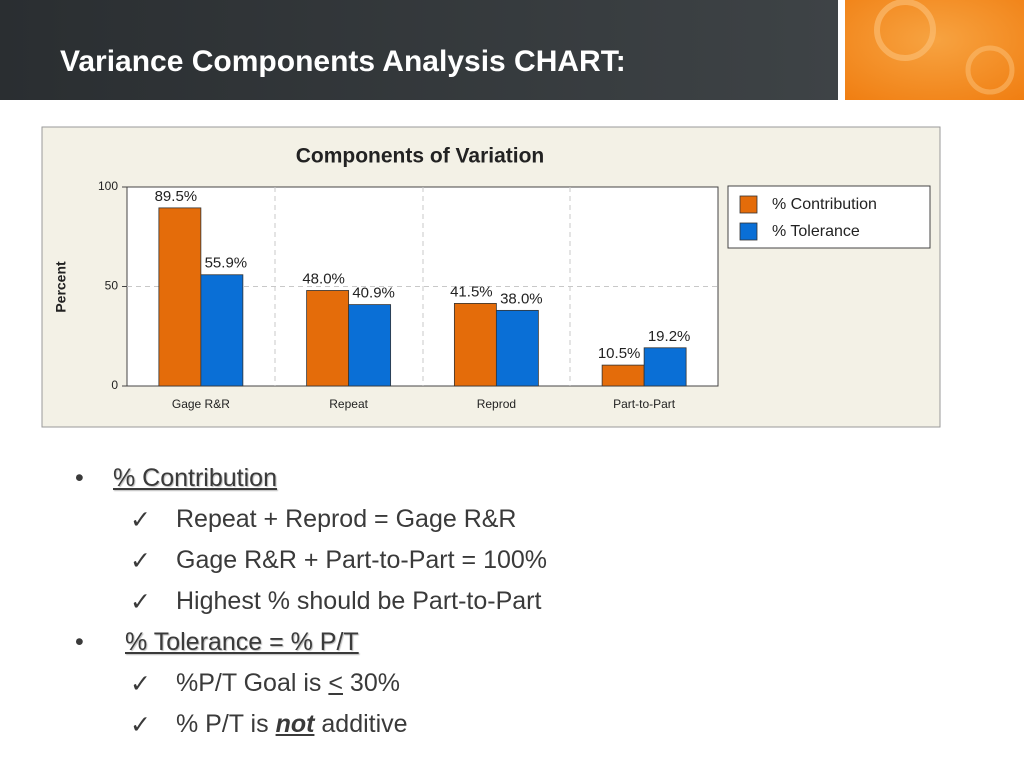 This screenshot has width=1024, height=768. I want to click on bullet-item: Repeat + Reprod = Gage R&R, so click(346, 519).